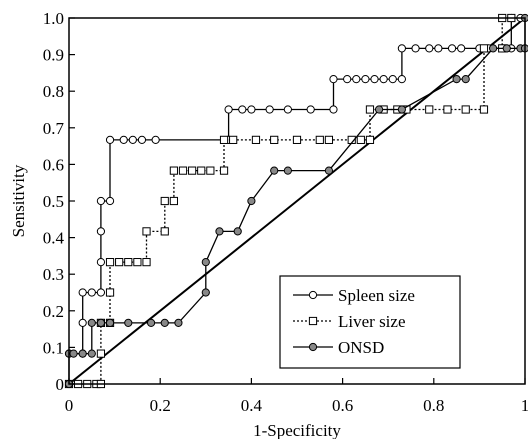  I want to click on legend-marker-spleen, so click(313, 295).